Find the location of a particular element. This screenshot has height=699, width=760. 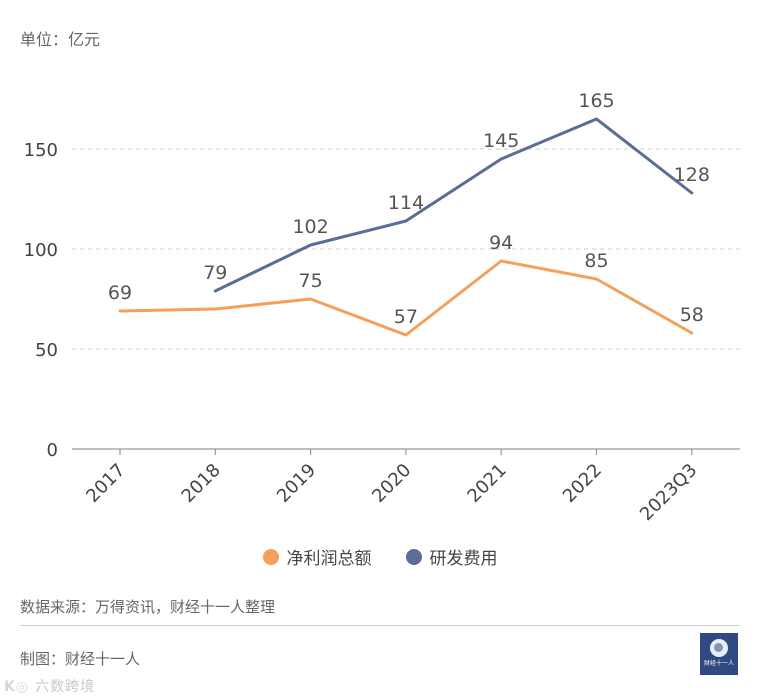

x-axis: 2017 2018 2019 2020 2021 2022 2023Q3 is located at coordinates (406, 486).